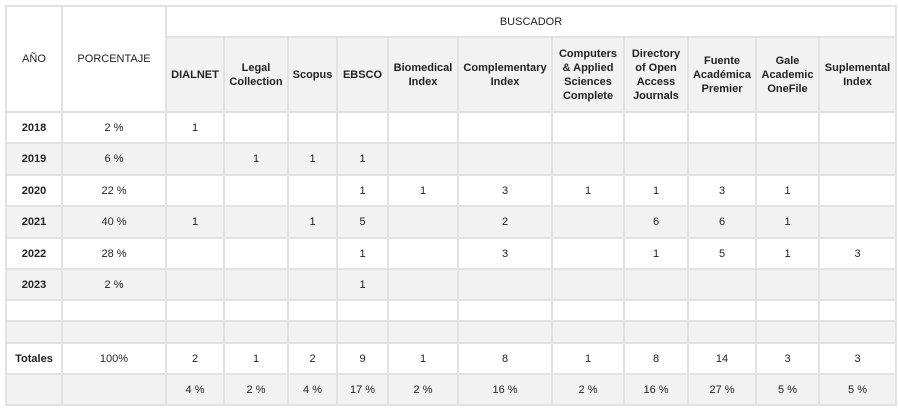 This screenshot has height=408, width=898. What do you see at coordinates (505, 358) in the screenshot?
I see `total-cell: 8` at bounding box center [505, 358].